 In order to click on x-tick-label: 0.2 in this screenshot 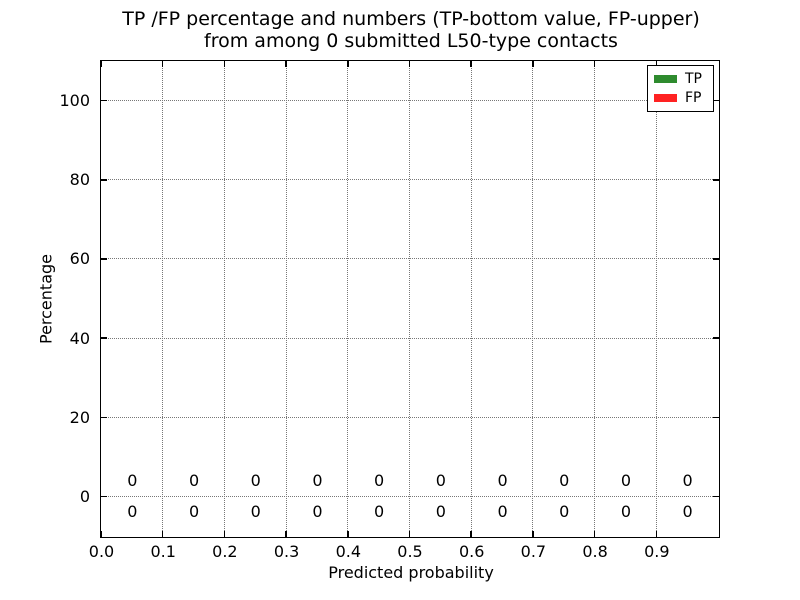, I will do `click(225, 551)`.